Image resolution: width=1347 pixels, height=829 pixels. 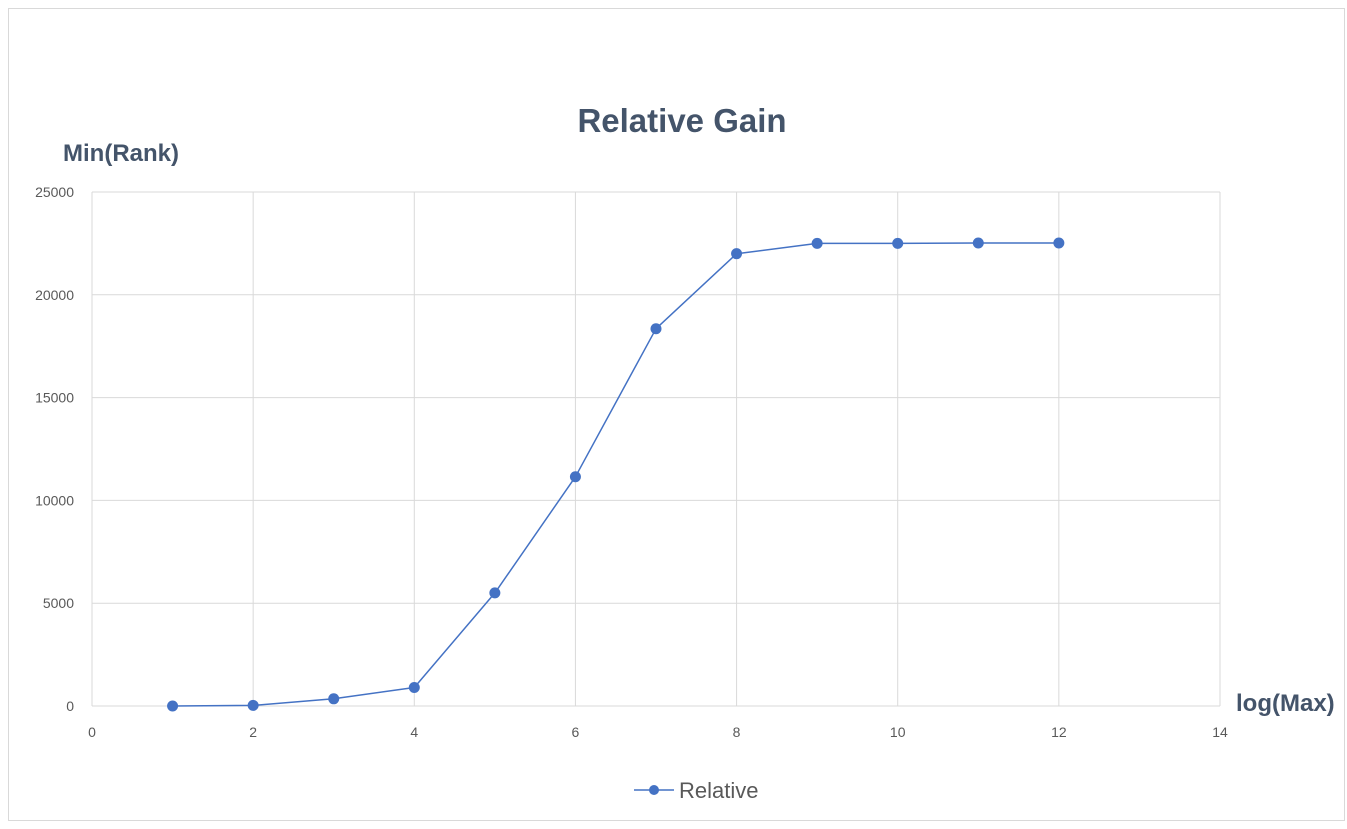 What do you see at coordinates (1059, 732) in the screenshot?
I see `x-tick-label: 12` at bounding box center [1059, 732].